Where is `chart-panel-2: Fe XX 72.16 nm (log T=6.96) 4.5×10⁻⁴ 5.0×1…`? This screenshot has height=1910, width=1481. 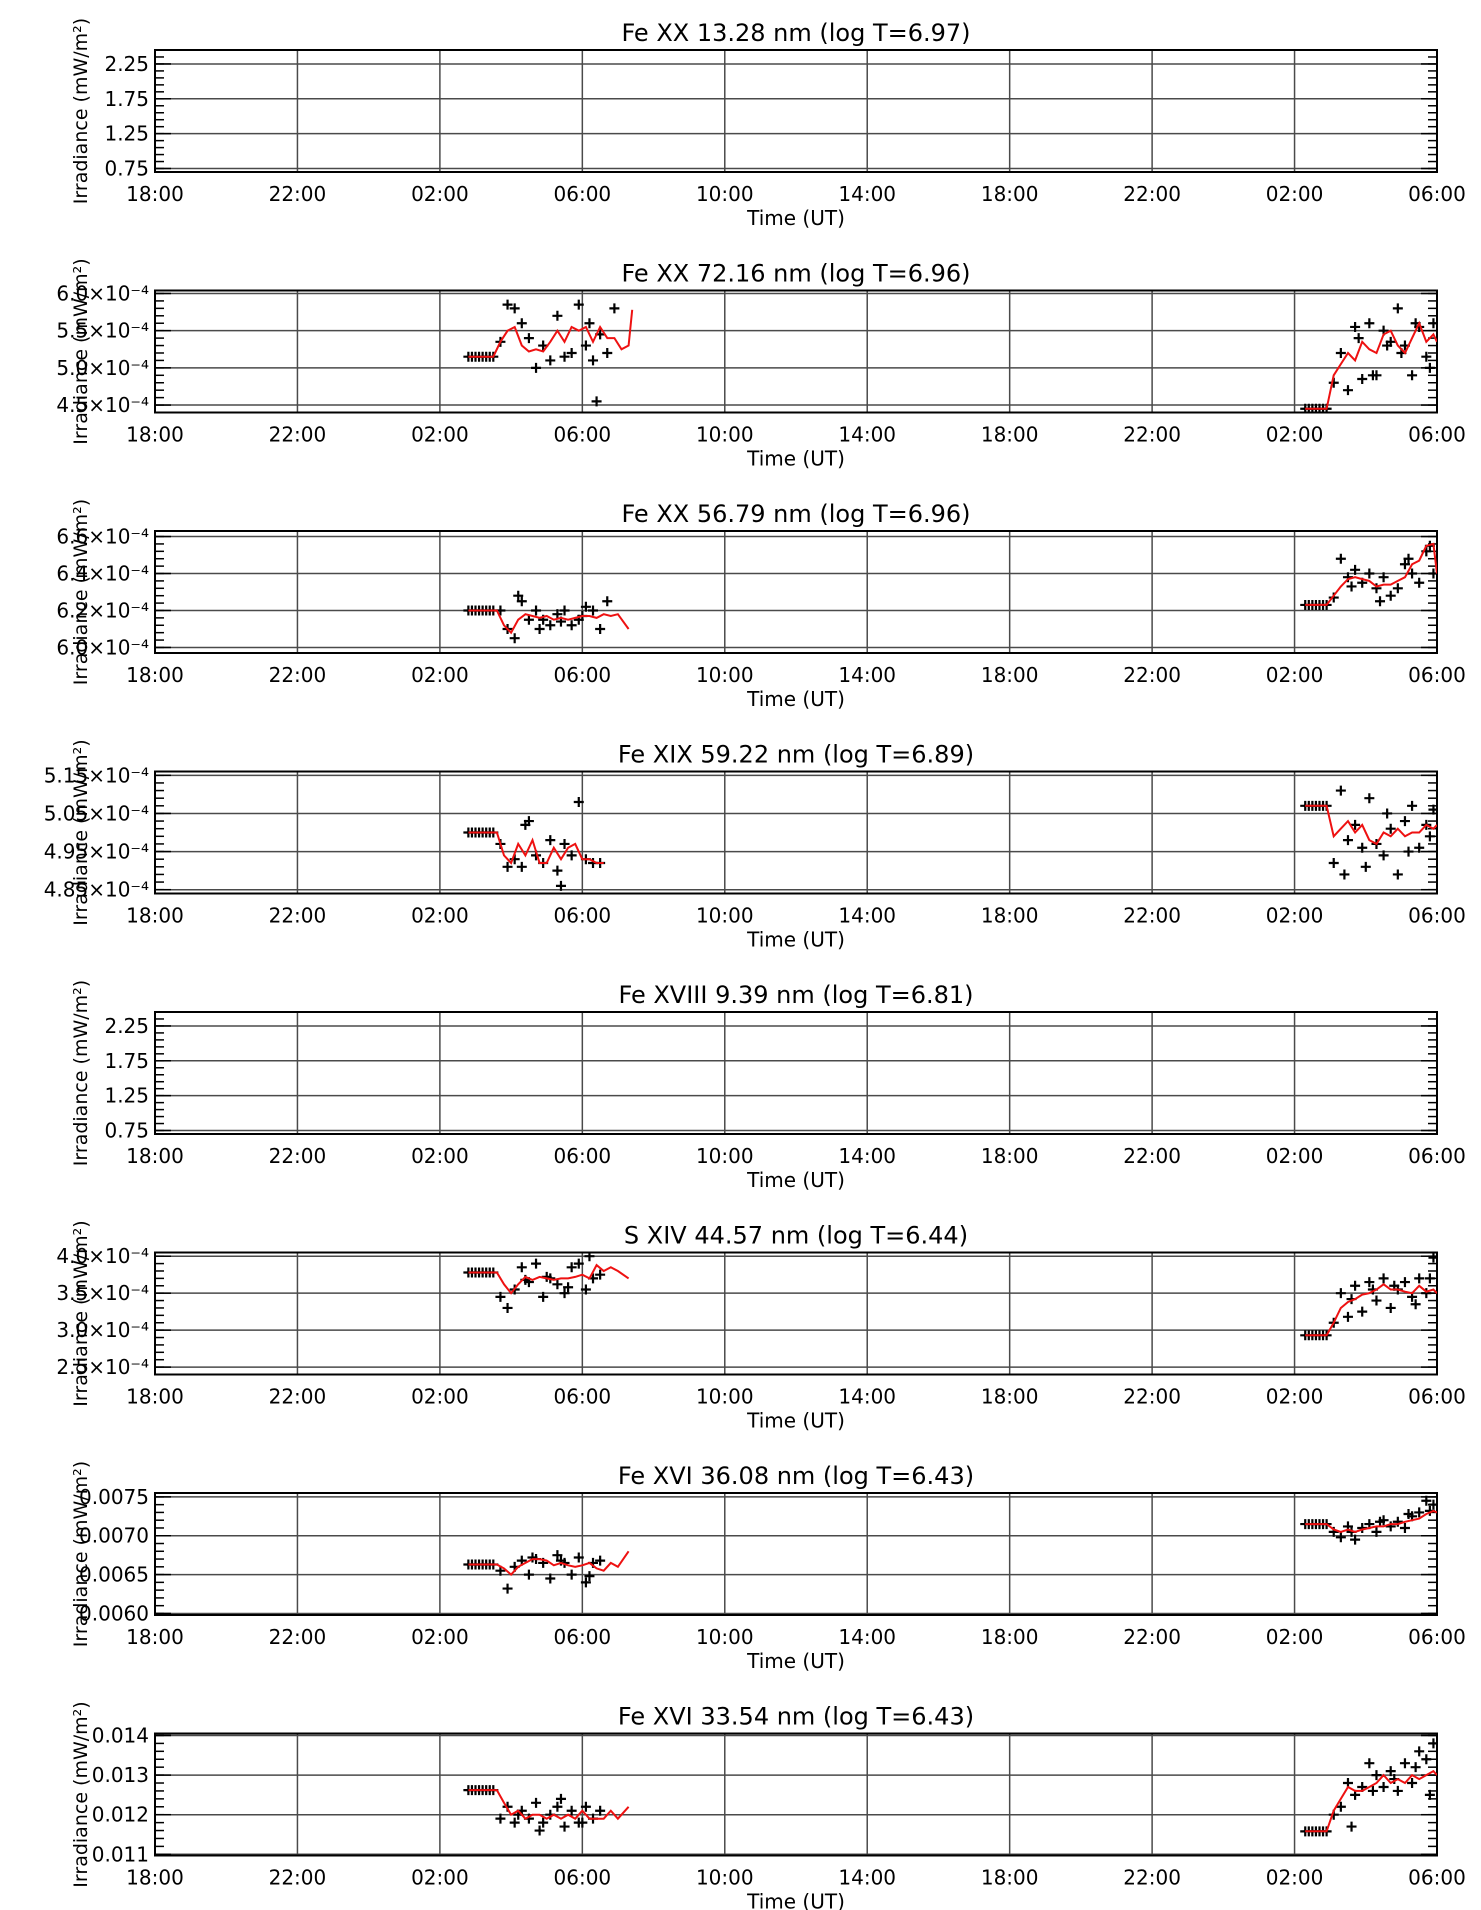 chart-panel-2: Fe XX 72.16 nm (log T=6.96) 4.5×10⁻⁴ 5.0×1… is located at coordinates (760, 364).